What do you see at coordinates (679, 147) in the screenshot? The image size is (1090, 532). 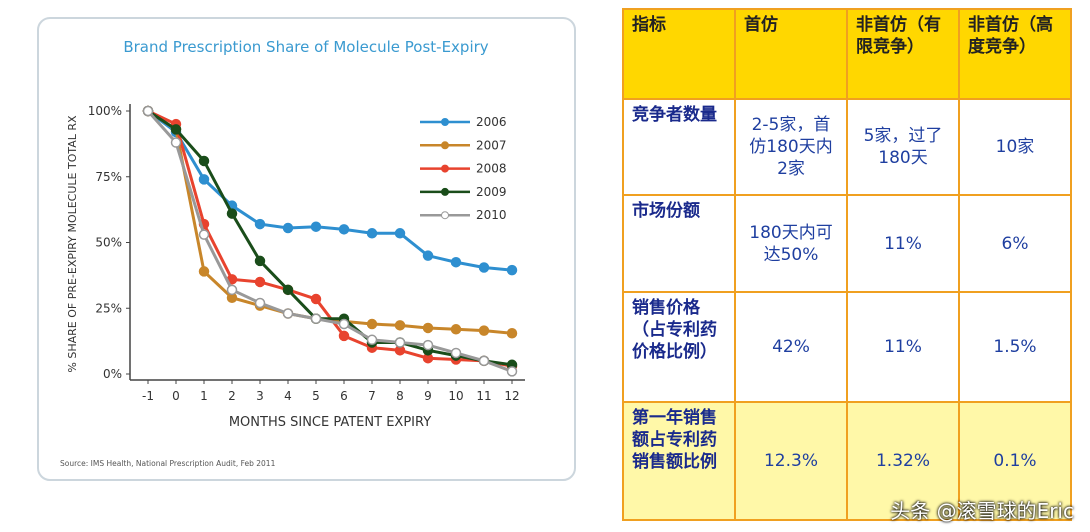 I see `table-cell: 竞争者数量` at bounding box center [679, 147].